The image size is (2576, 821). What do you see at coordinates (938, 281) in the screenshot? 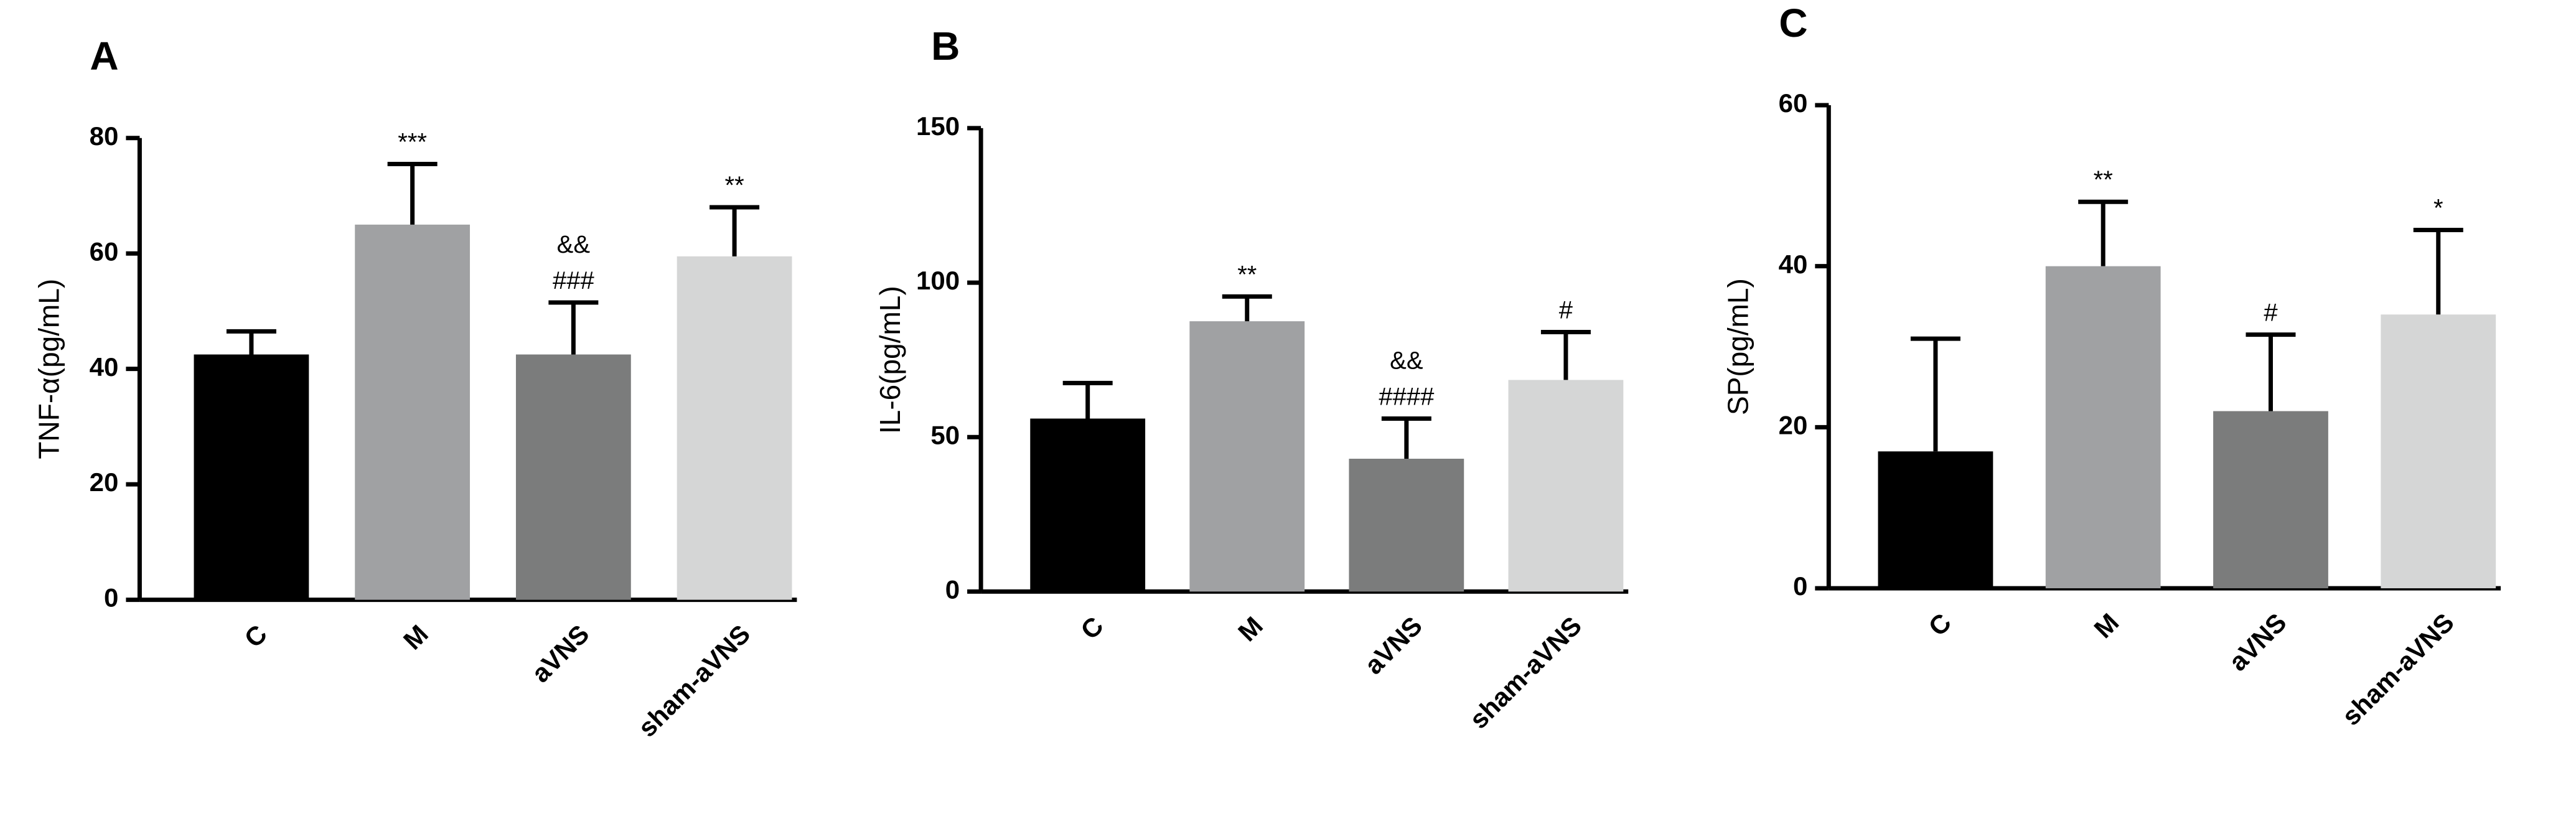
I see `y-tick-label: 100` at bounding box center [938, 281].